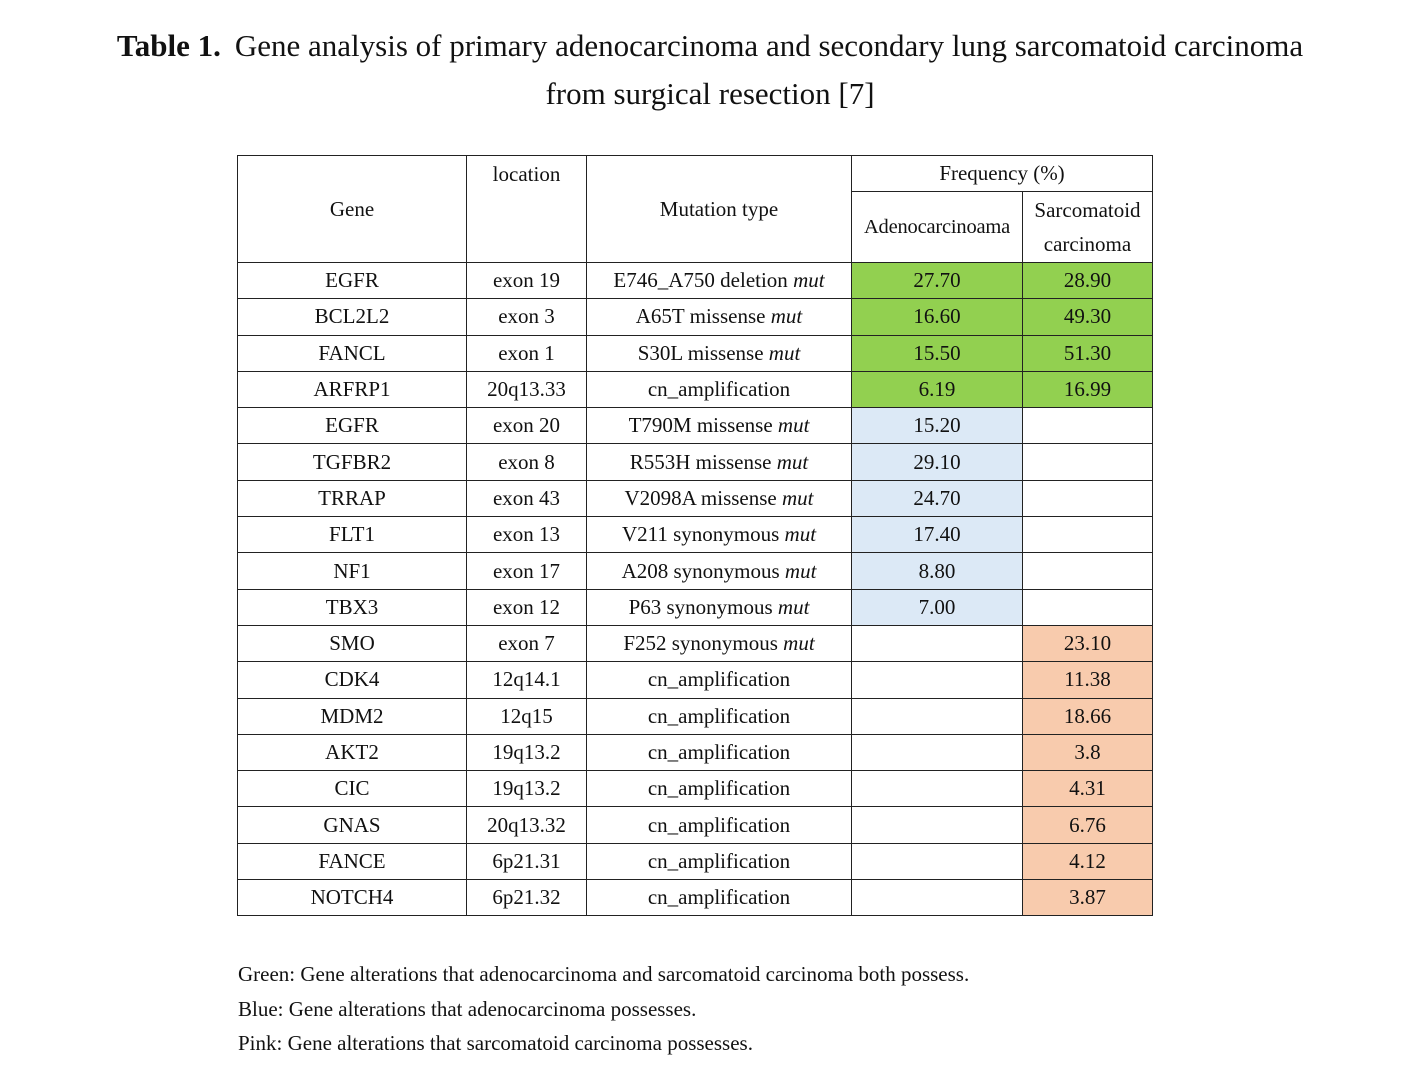  Describe the element at coordinates (526, 825) in the screenshot. I see `location-cell: 20q13.32` at that location.